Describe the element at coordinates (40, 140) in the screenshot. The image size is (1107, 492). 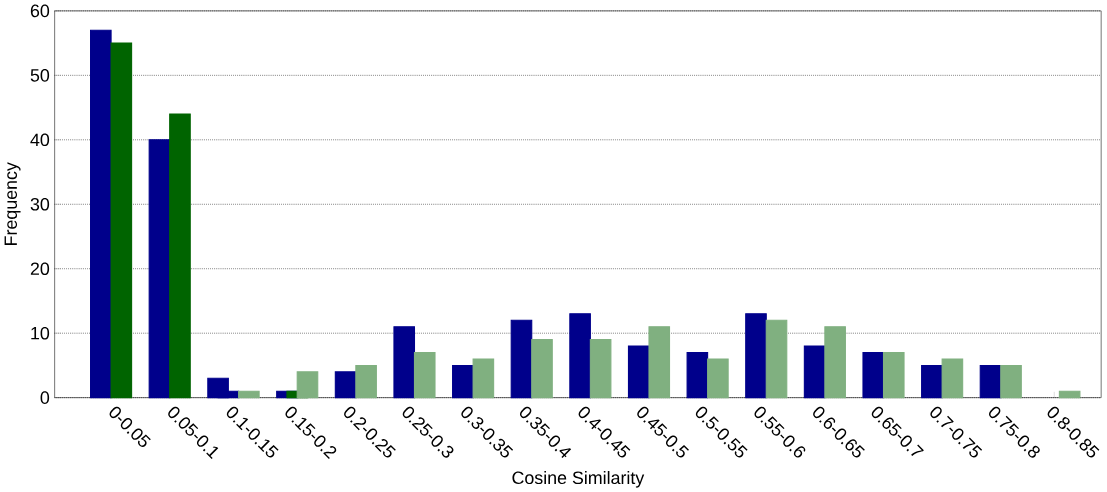
I see `y-tick-label: 40` at that location.